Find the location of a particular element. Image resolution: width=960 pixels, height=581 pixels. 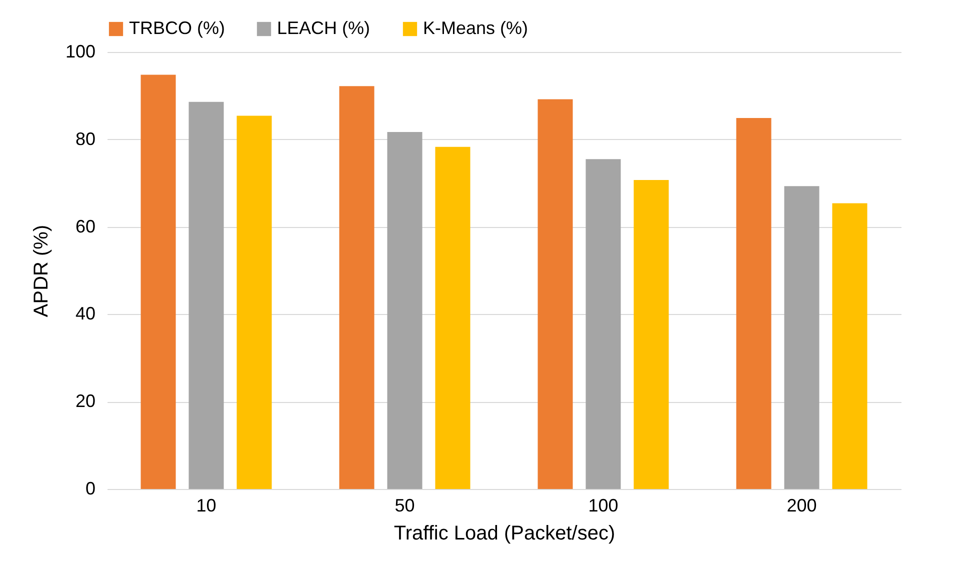

y-axis-title: APDR (%) is located at coordinates (41, 271).